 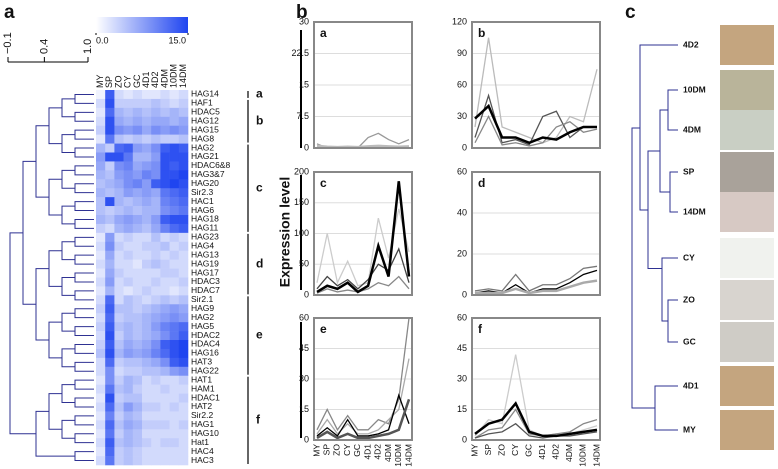 What do you see at coordinates (155, 79) in the screenshot?
I see `column-label: 4D2` at bounding box center [155, 79].